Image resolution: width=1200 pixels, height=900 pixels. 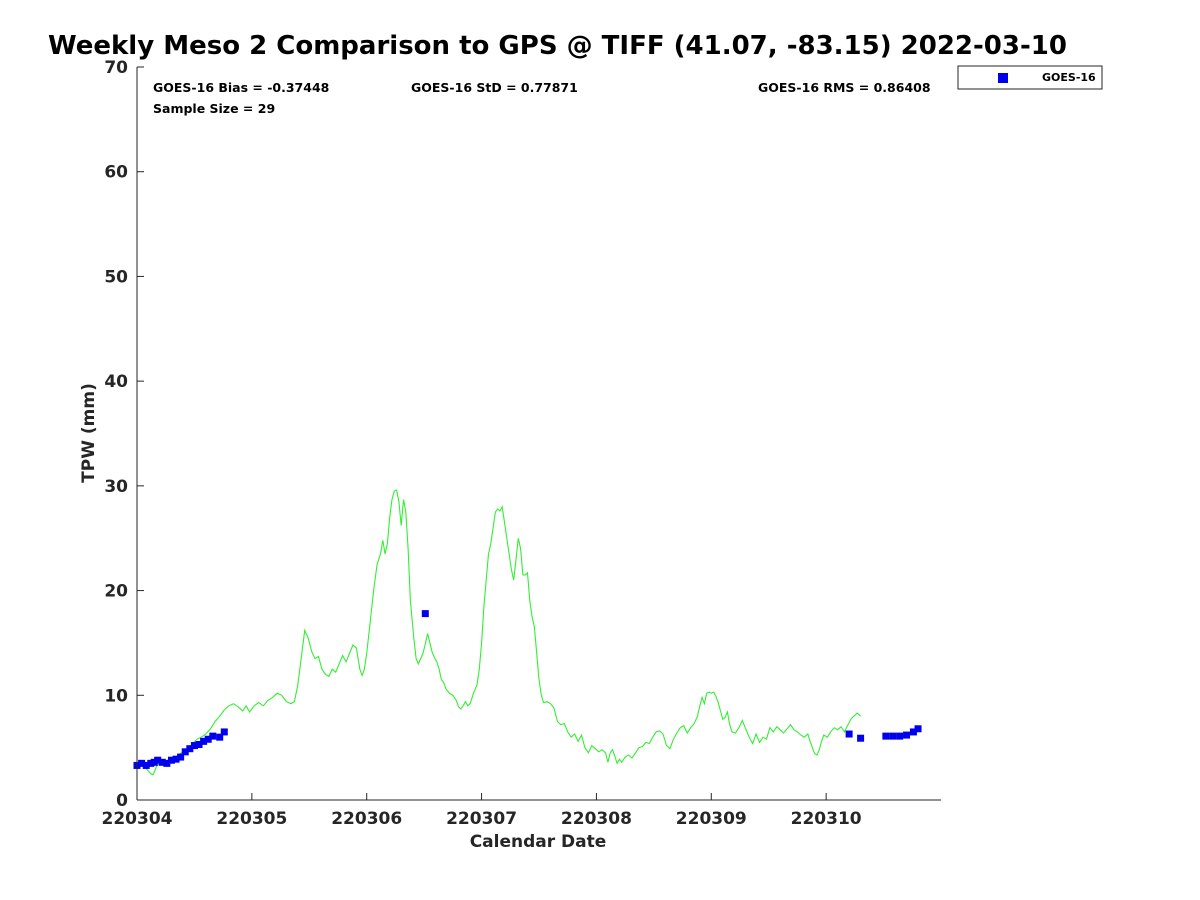 I want to click on legend: GOES-16, so click(x=1030, y=77).